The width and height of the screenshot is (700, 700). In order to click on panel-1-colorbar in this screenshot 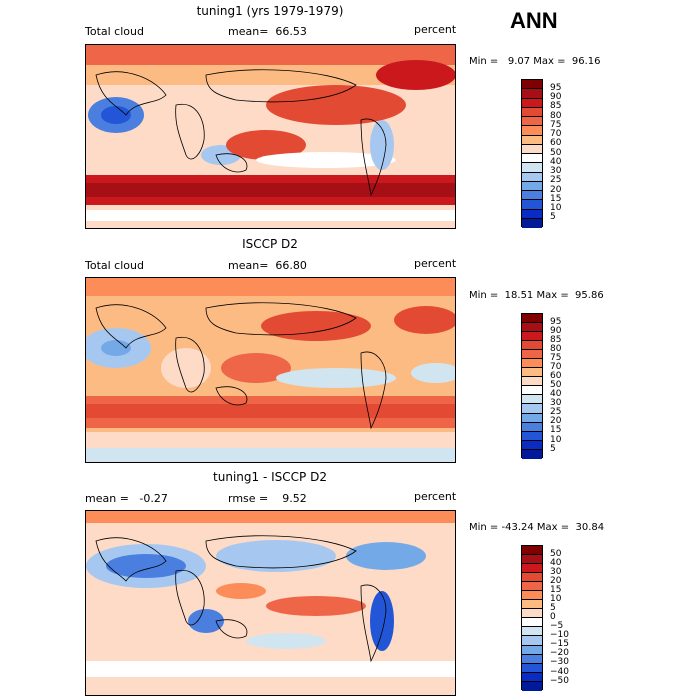, I will do `click(532, 153)`.